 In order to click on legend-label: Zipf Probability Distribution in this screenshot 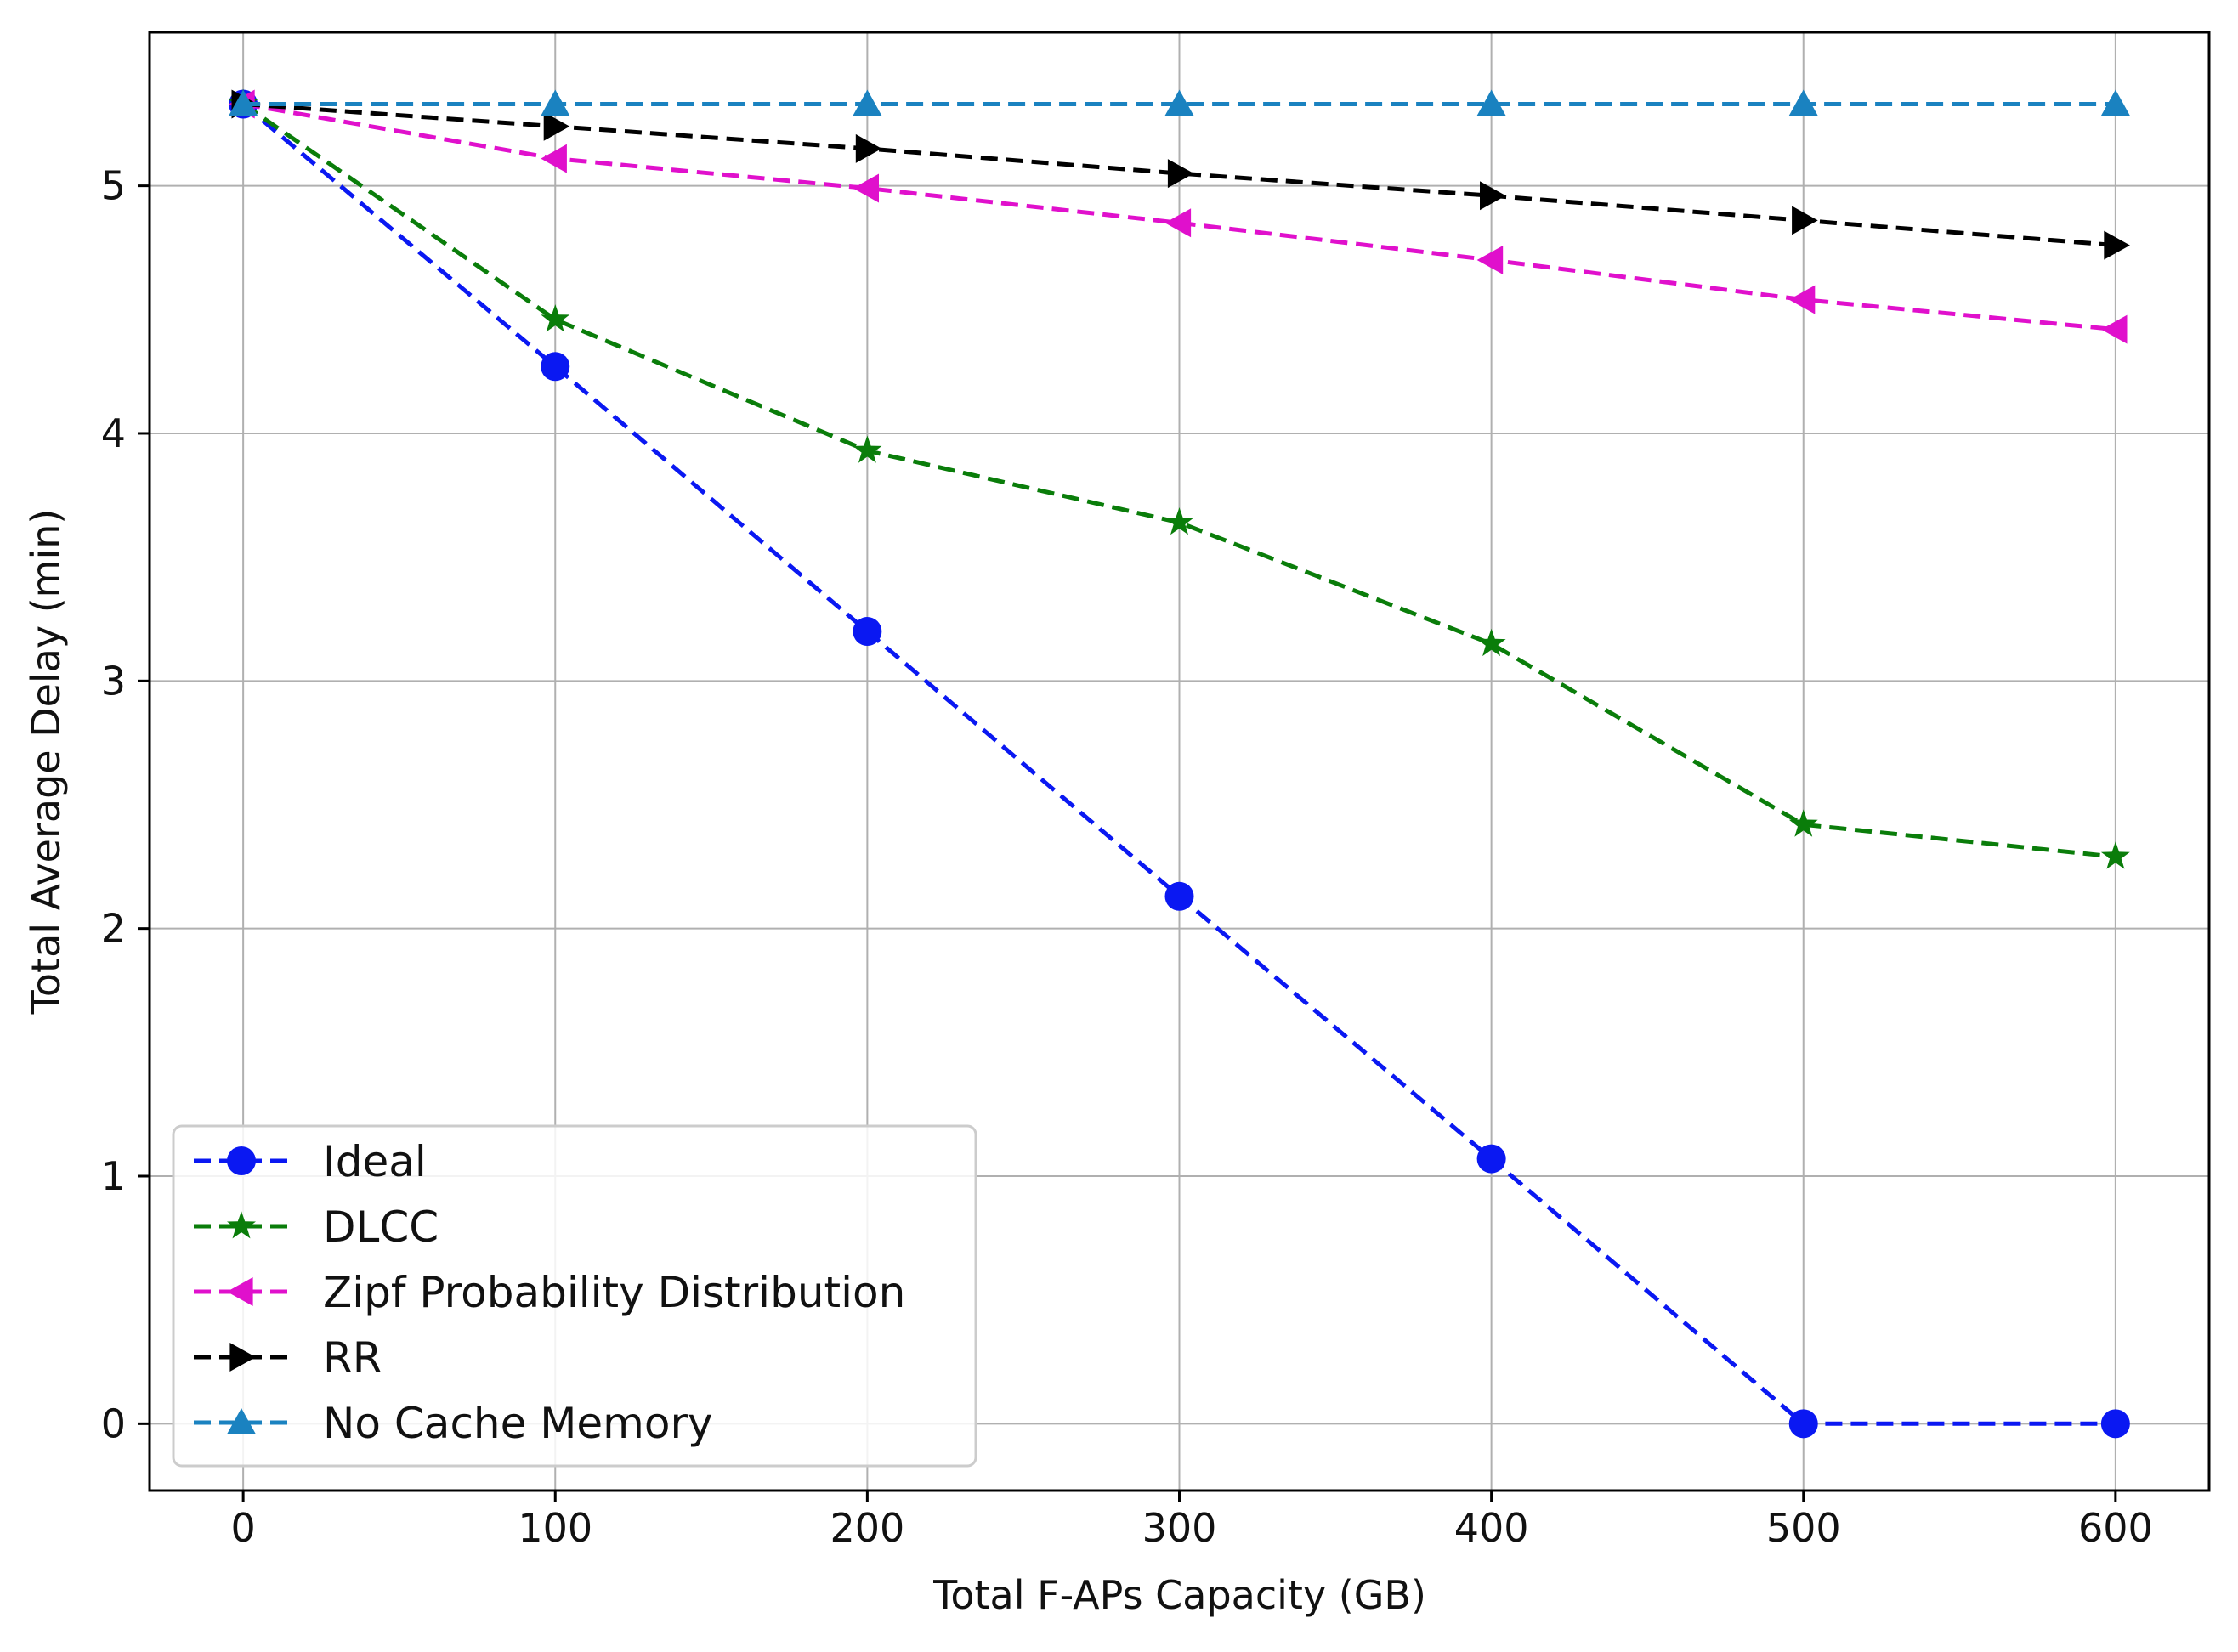, I will do `click(614, 1292)`.